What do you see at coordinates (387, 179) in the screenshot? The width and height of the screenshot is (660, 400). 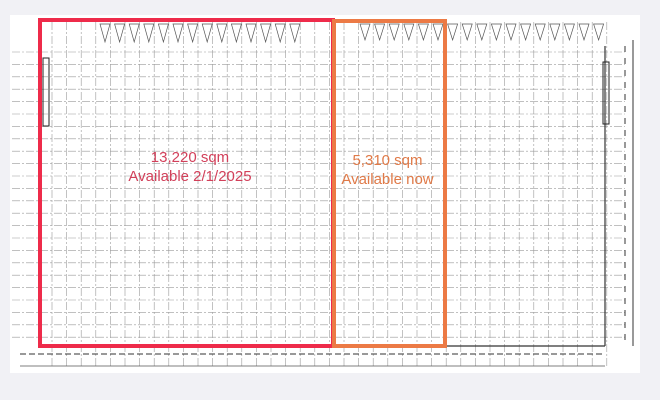 I see `zone-2-availability: Available now` at bounding box center [387, 179].